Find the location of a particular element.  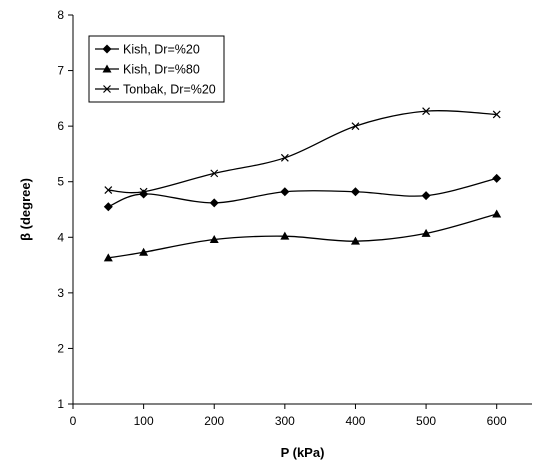

legend-label: Kish, Dr=%20 is located at coordinates (161, 50).